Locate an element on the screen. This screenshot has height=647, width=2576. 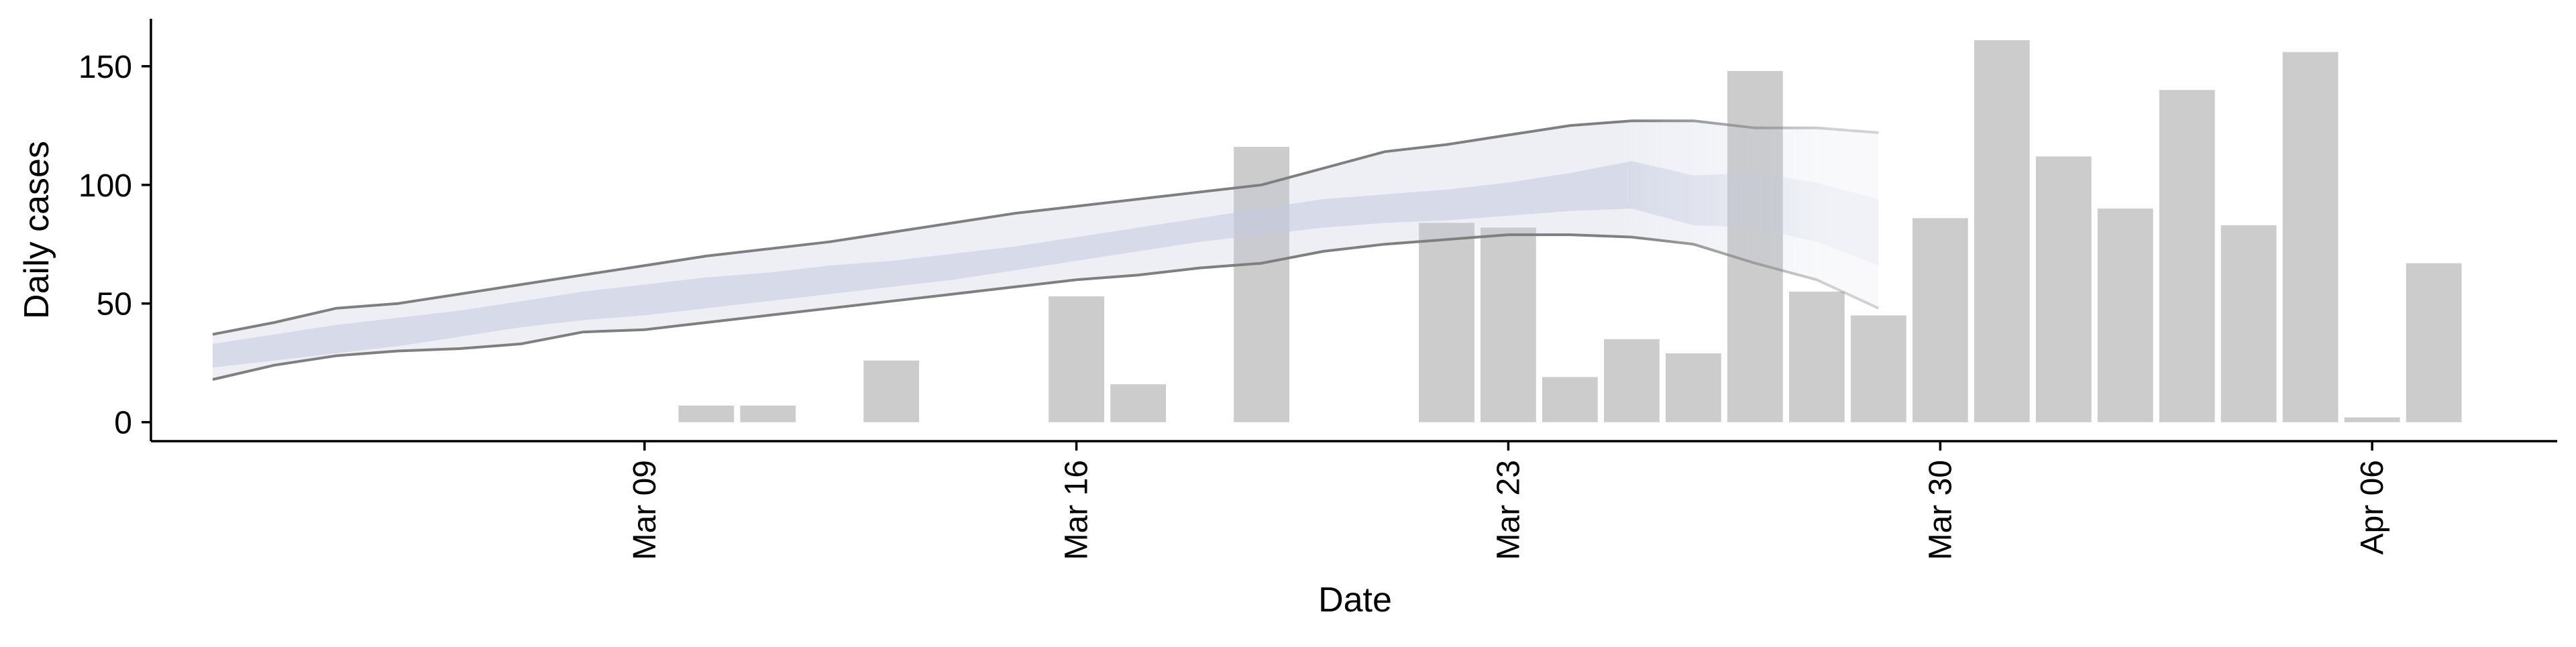
x-tick-label-2020-03-09: Mar 09 is located at coordinates (645, 510).